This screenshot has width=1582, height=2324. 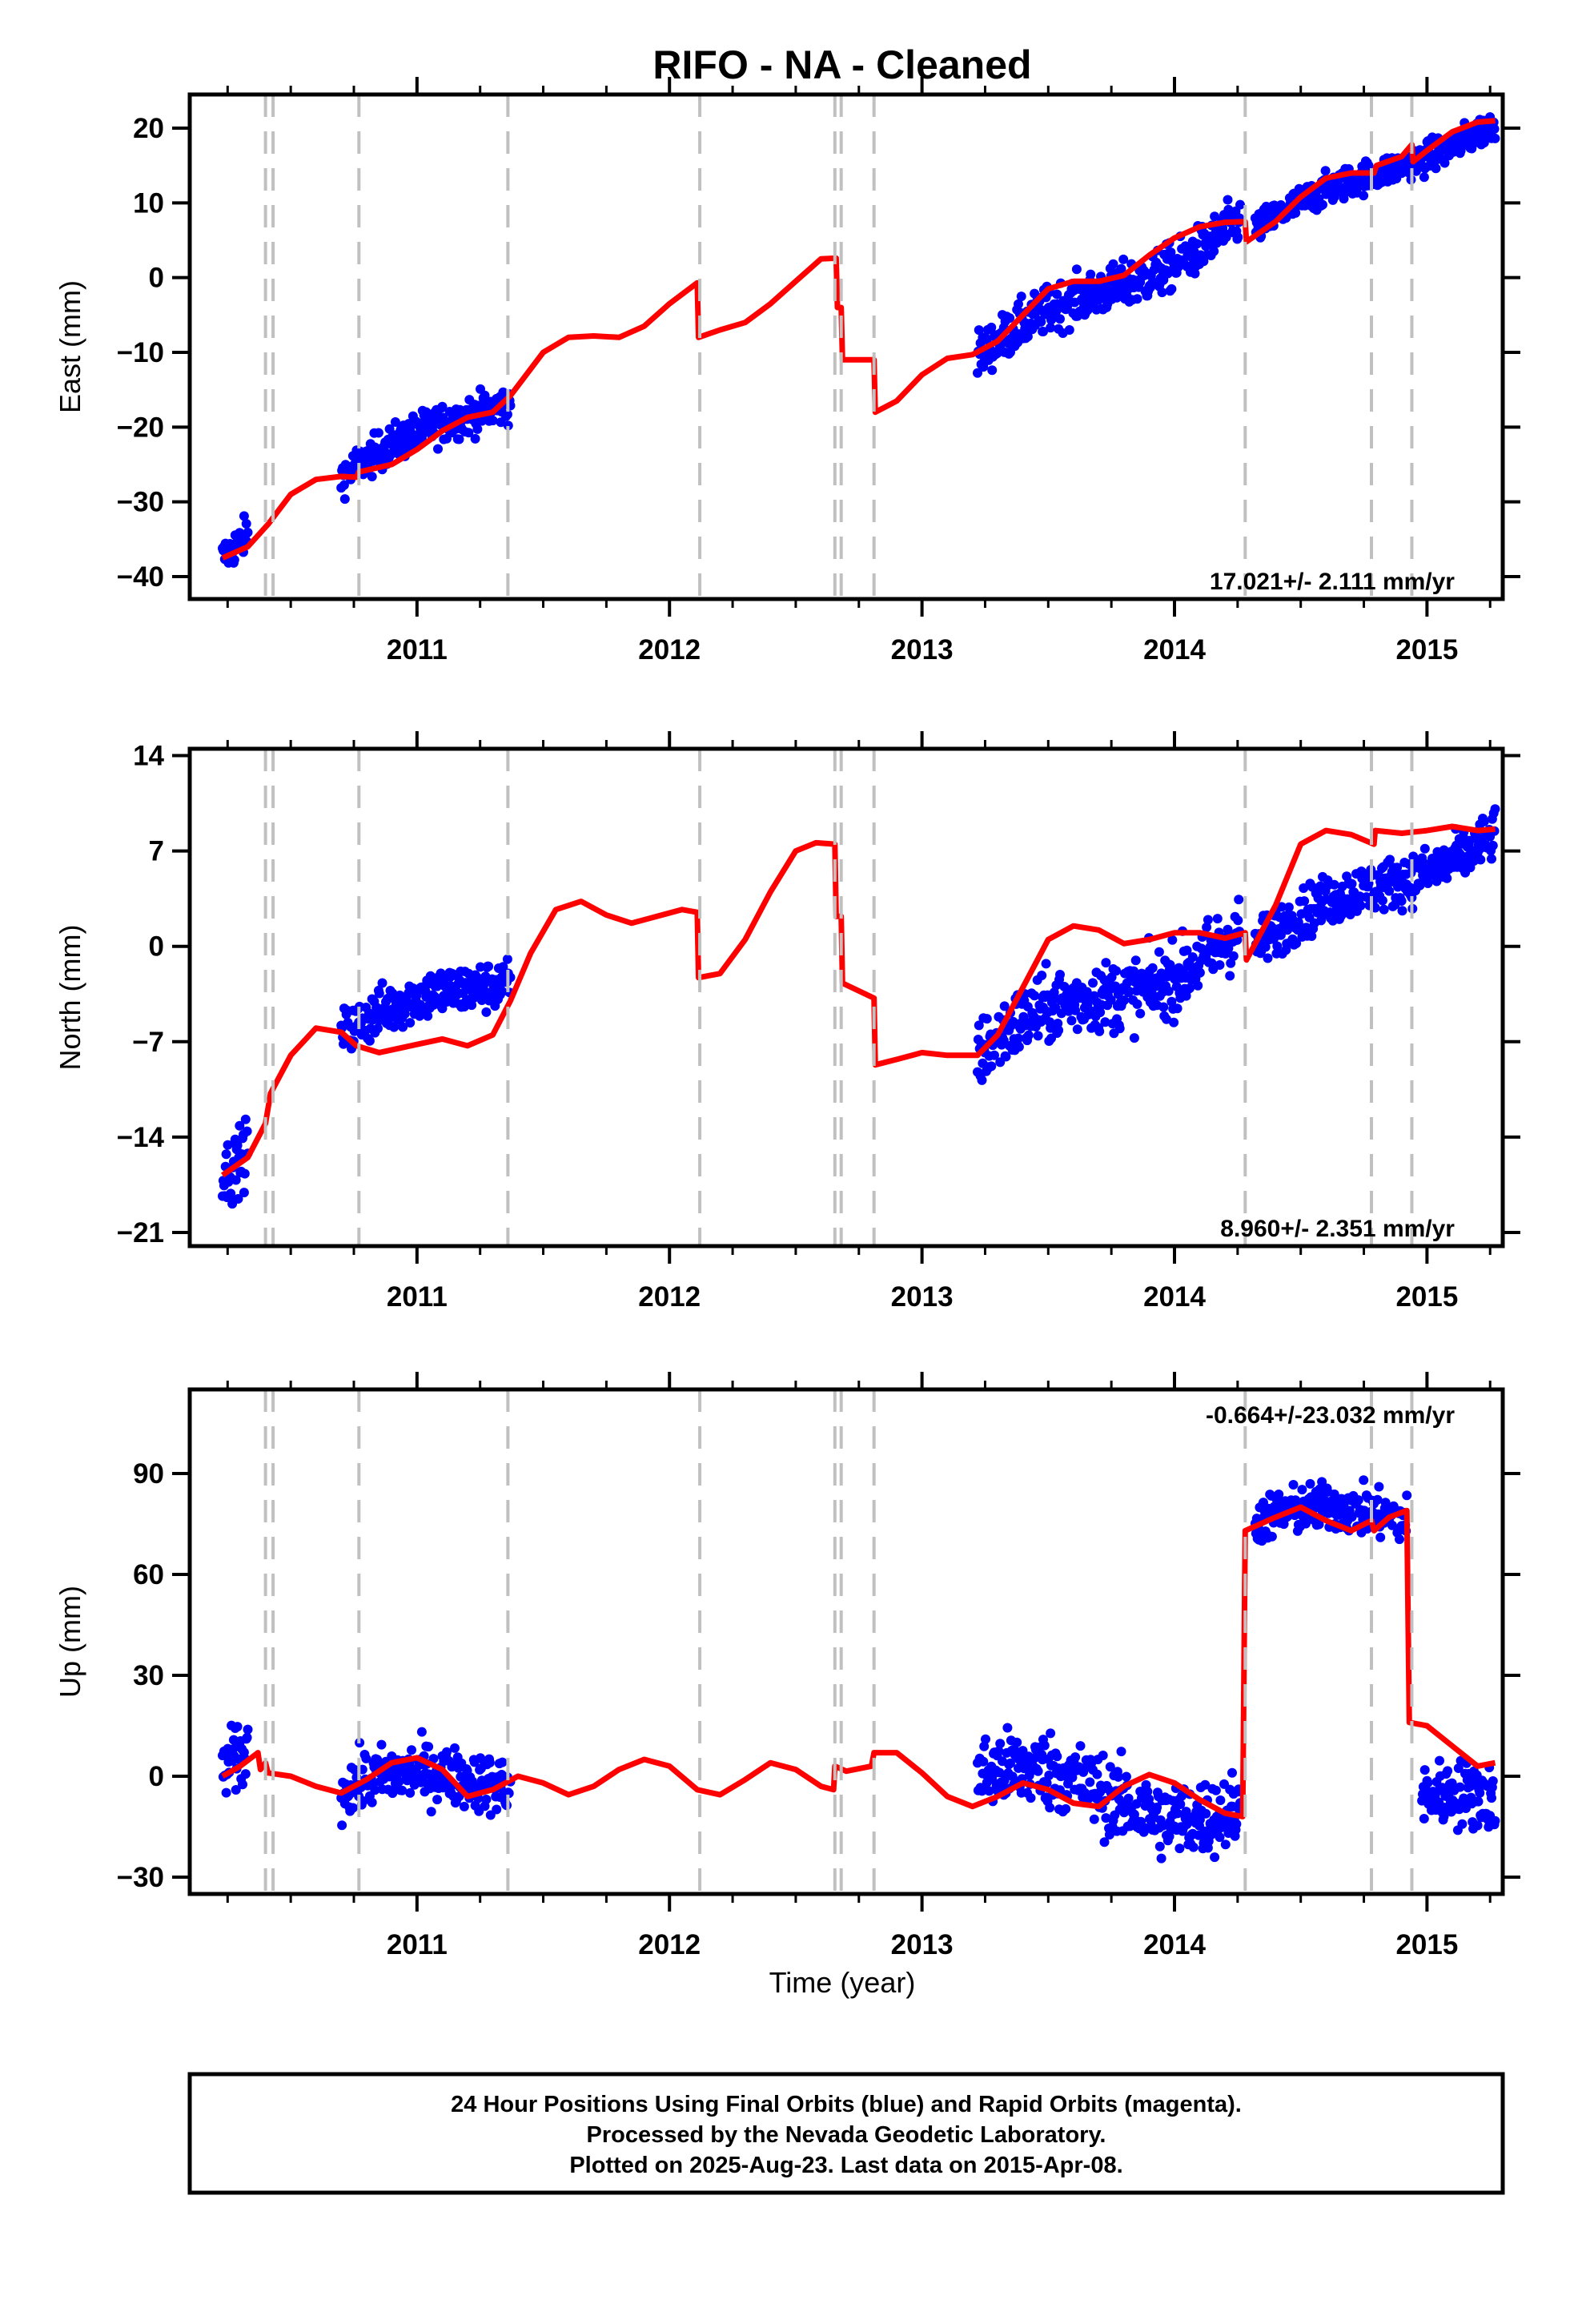 I want to click on east-ytick-label: −10, so click(x=140, y=352).